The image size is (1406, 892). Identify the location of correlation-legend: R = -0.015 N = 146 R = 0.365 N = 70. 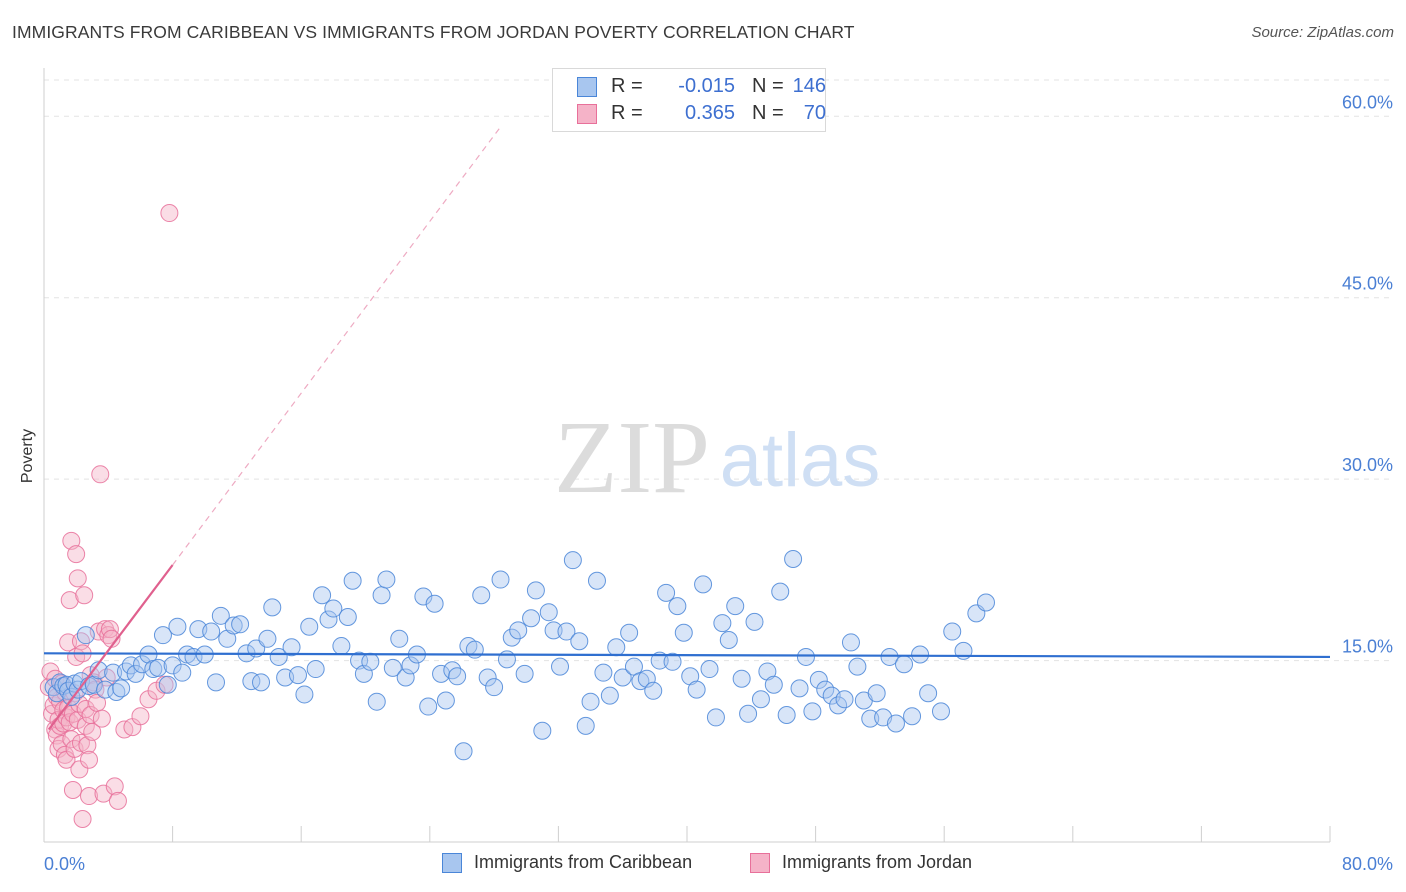
(689, 100).